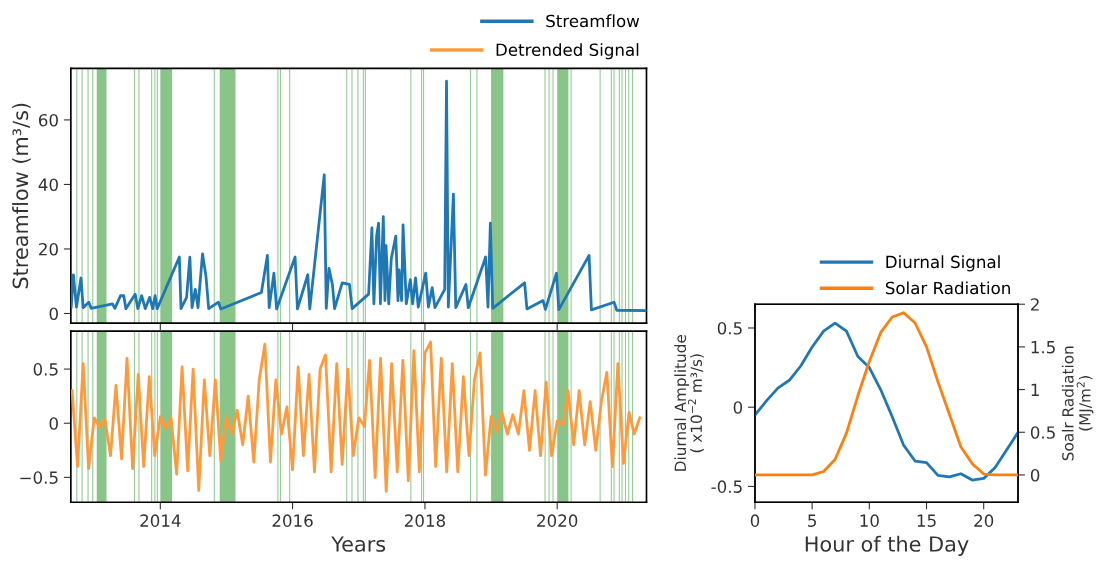 Image resolution: width=1107 pixels, height=574 pixels. Describe the element at coordinates (755, 520) in the screenshot. I see `x-tick-label: 0` at that location.